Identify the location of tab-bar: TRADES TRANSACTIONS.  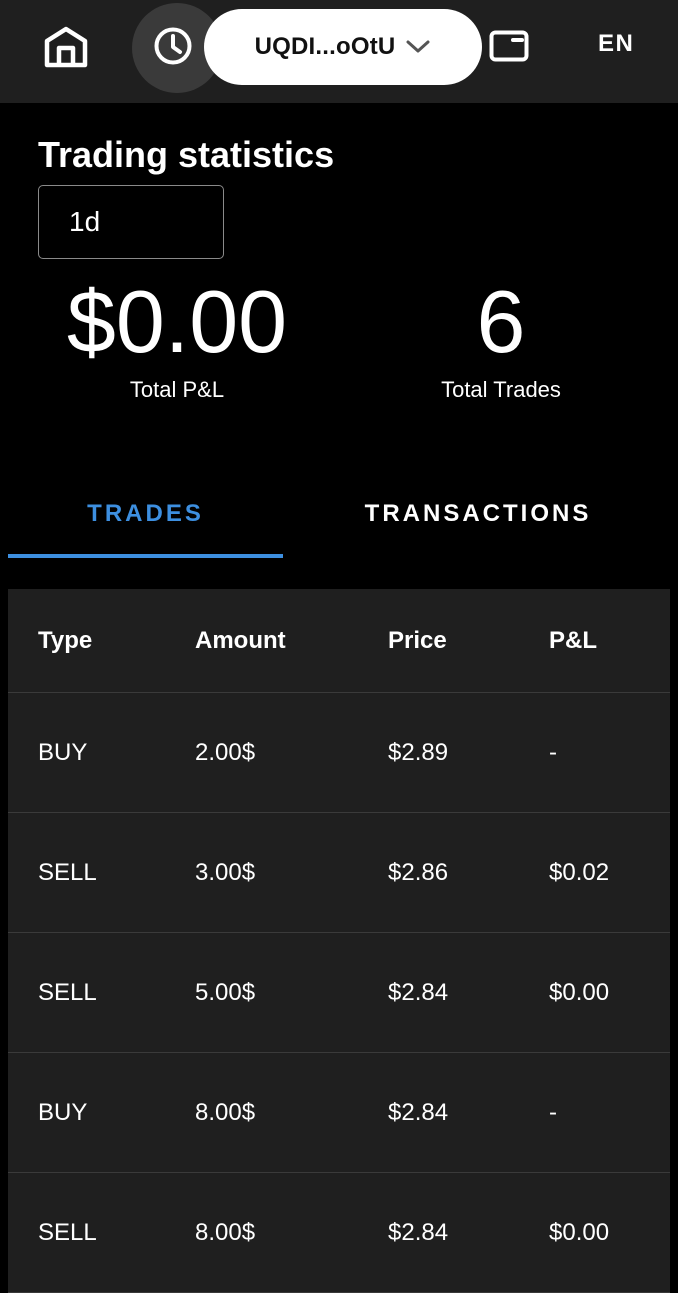
(339, 515).